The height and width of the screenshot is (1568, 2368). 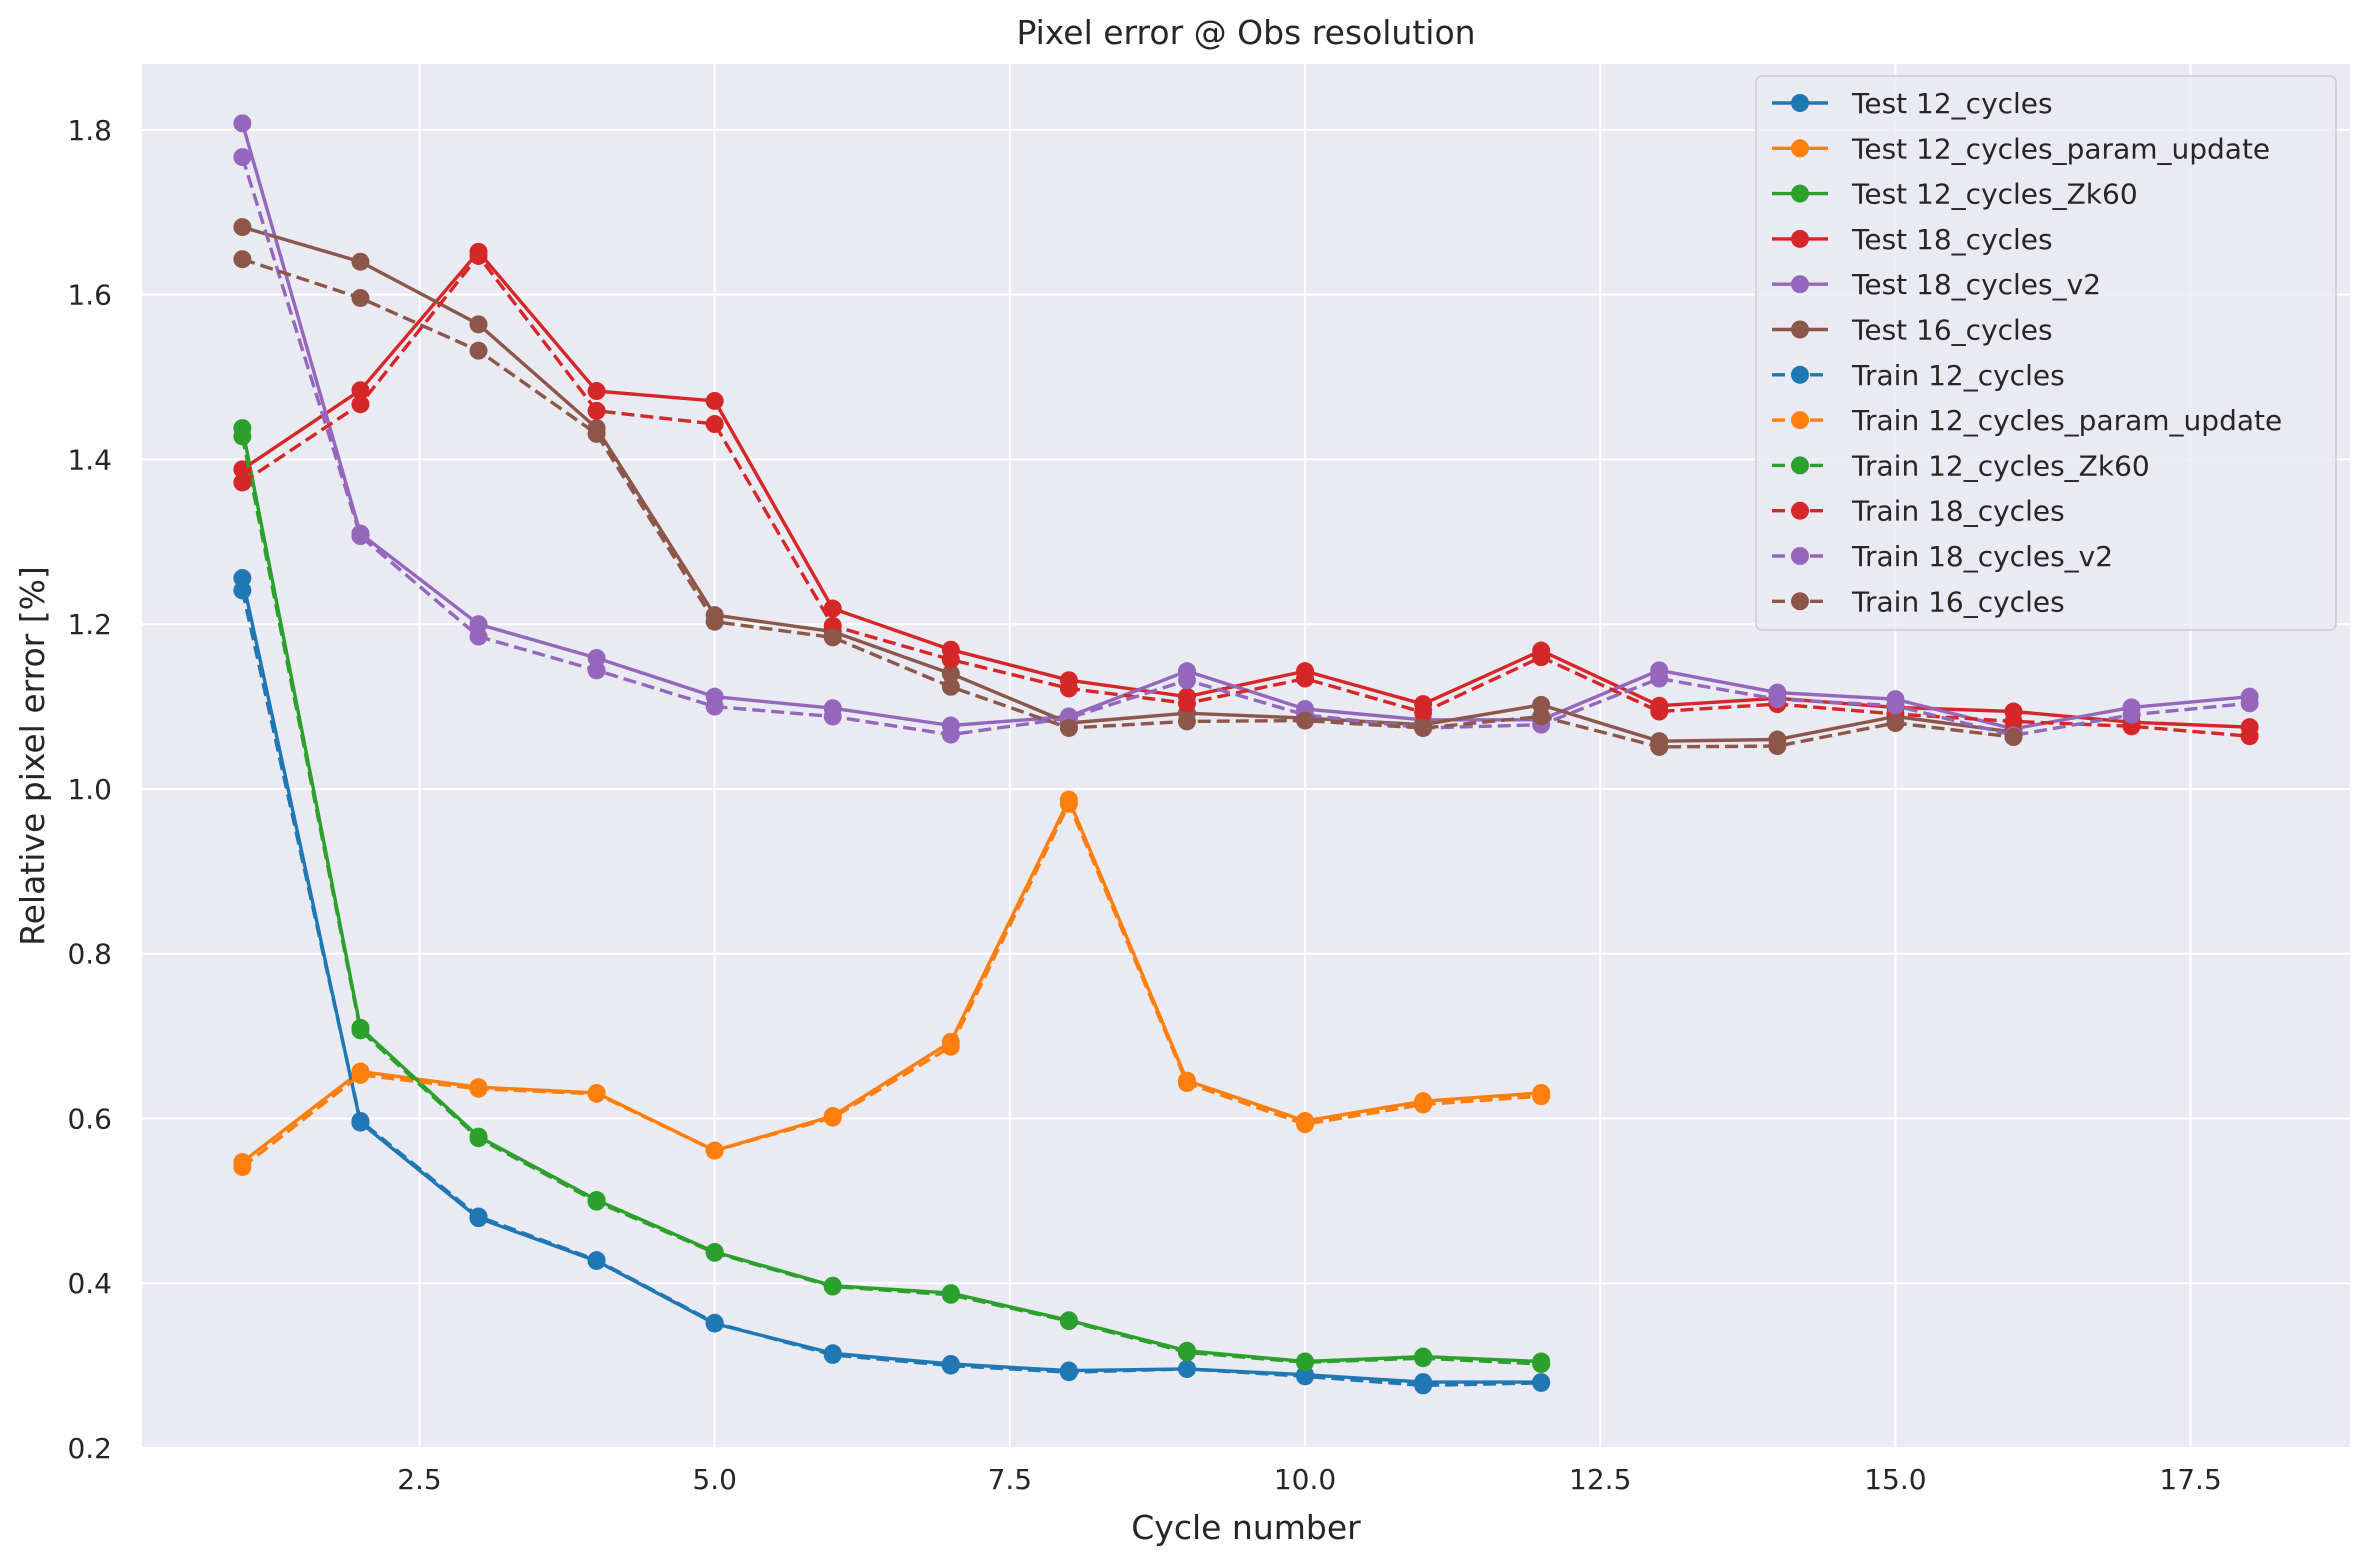 I want to click on legend-item-test-18-cycles-v2: Test 18_cycles_v2, so click(x=1936, y=284).